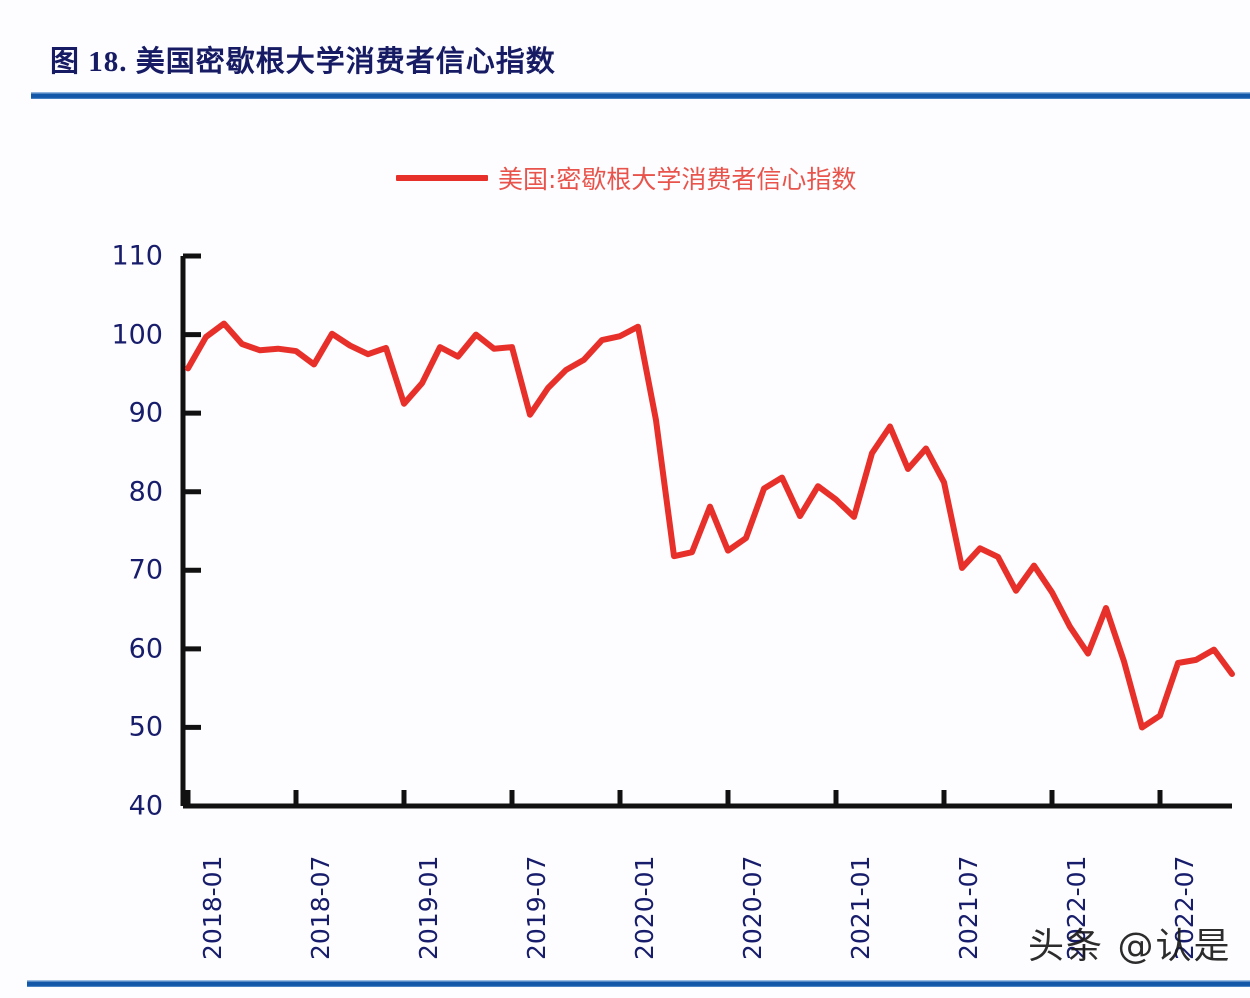 Image resolution: width=1250 pixels, height=998 pixels. I want to click on x-axis-tick-label: 2019-07, so click(536, 907).